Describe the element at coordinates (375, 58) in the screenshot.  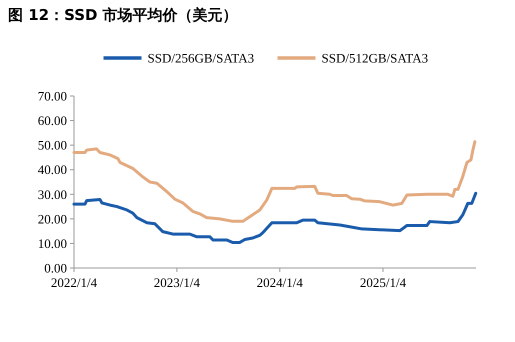
I see `legend-label: SSD/512GB/SATA3` at that location.